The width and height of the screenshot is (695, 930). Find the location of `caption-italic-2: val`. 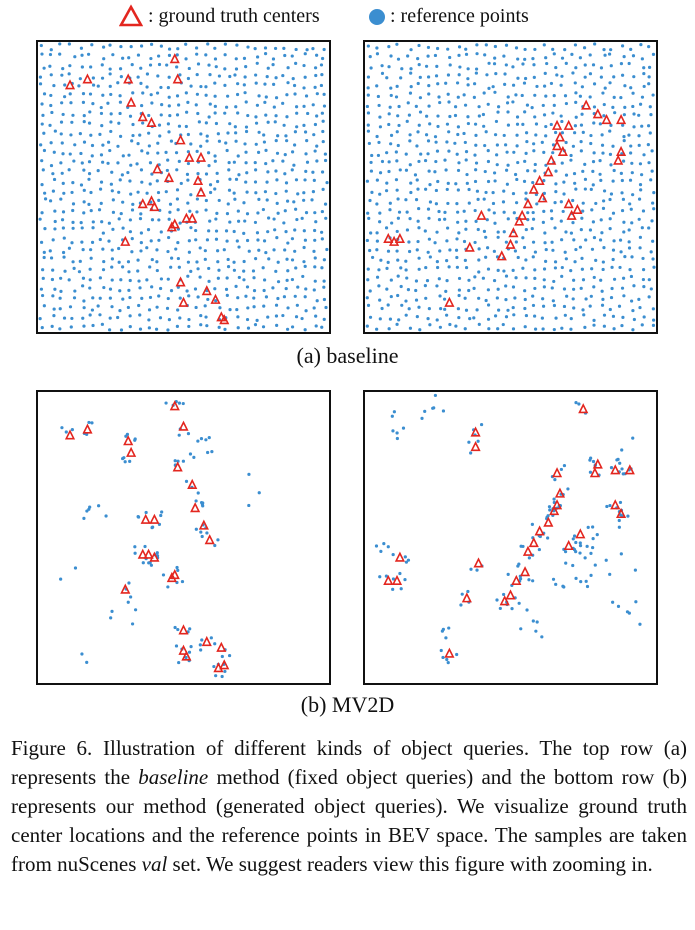

caption-italic-2: val is located at coordinates (154, 864).